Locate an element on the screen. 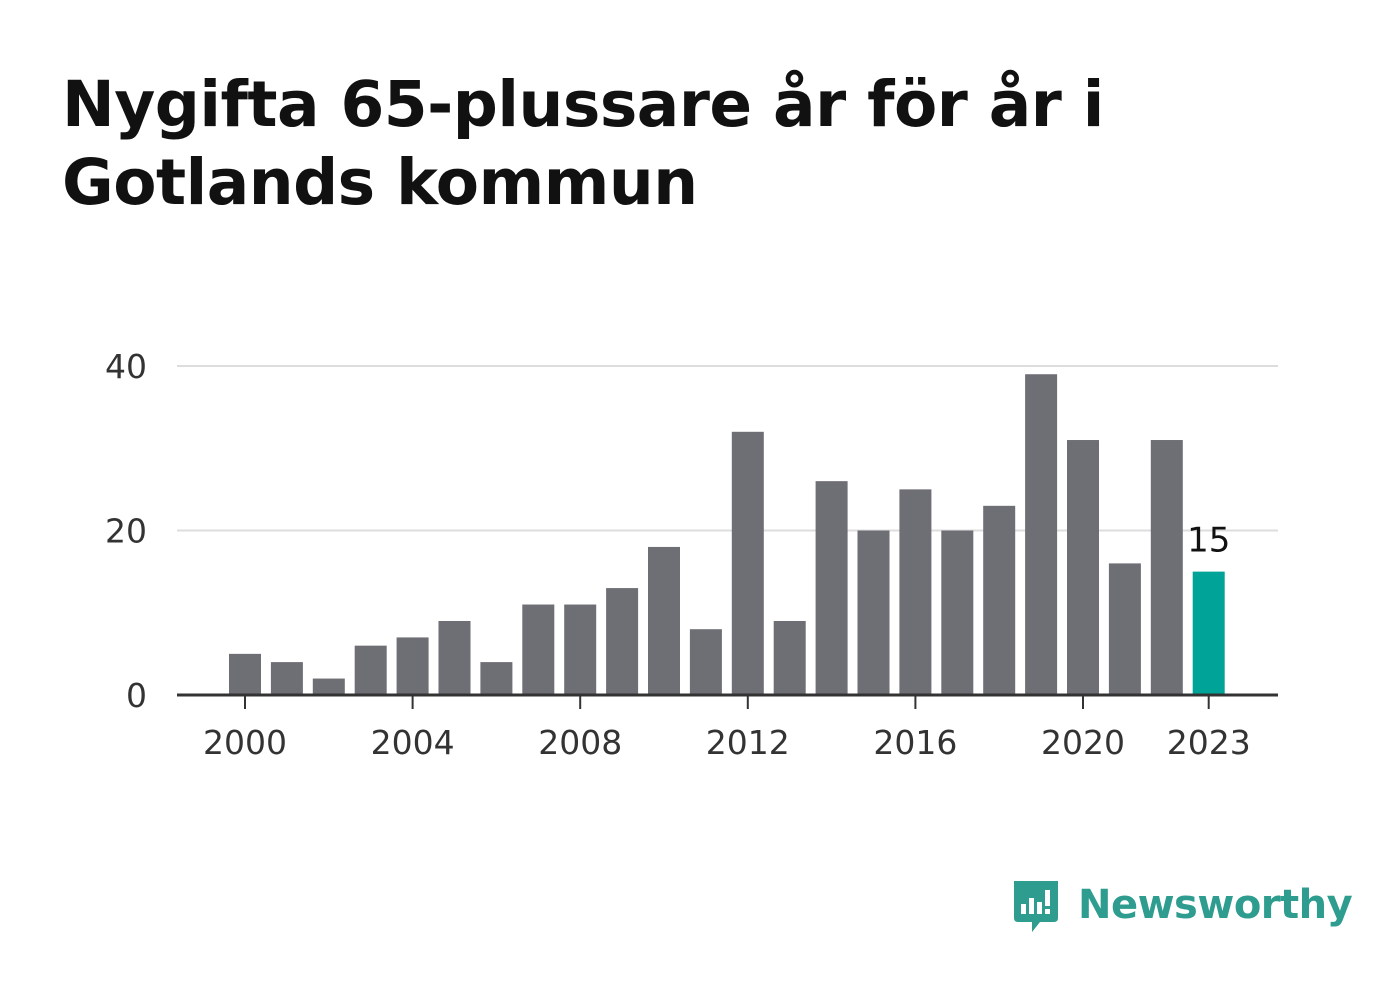 Image resolution: width=1382 pixels, height=999 pixels. bar-2011 is located at coordinates (705, 662).